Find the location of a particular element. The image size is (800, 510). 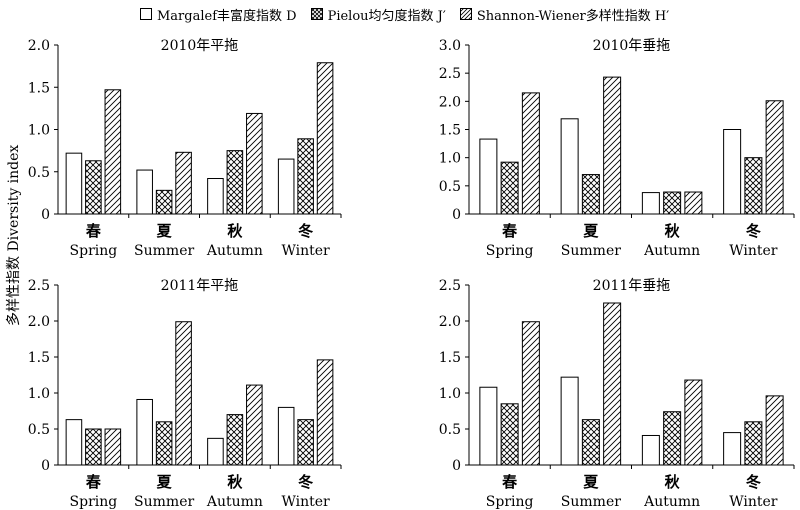

legend-swatch-margalef is located at coordinates (146, 14).